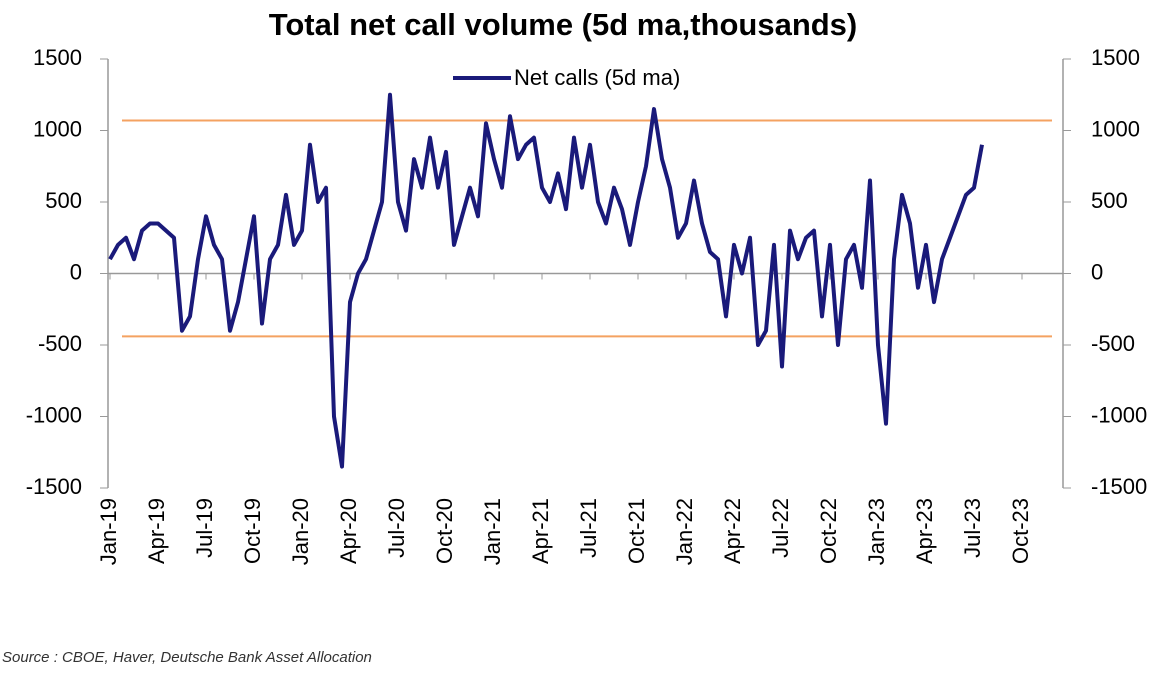 This screenshot has width=1170, height=686. I want to click on y-tick-label: 1000, so click(57, 128).